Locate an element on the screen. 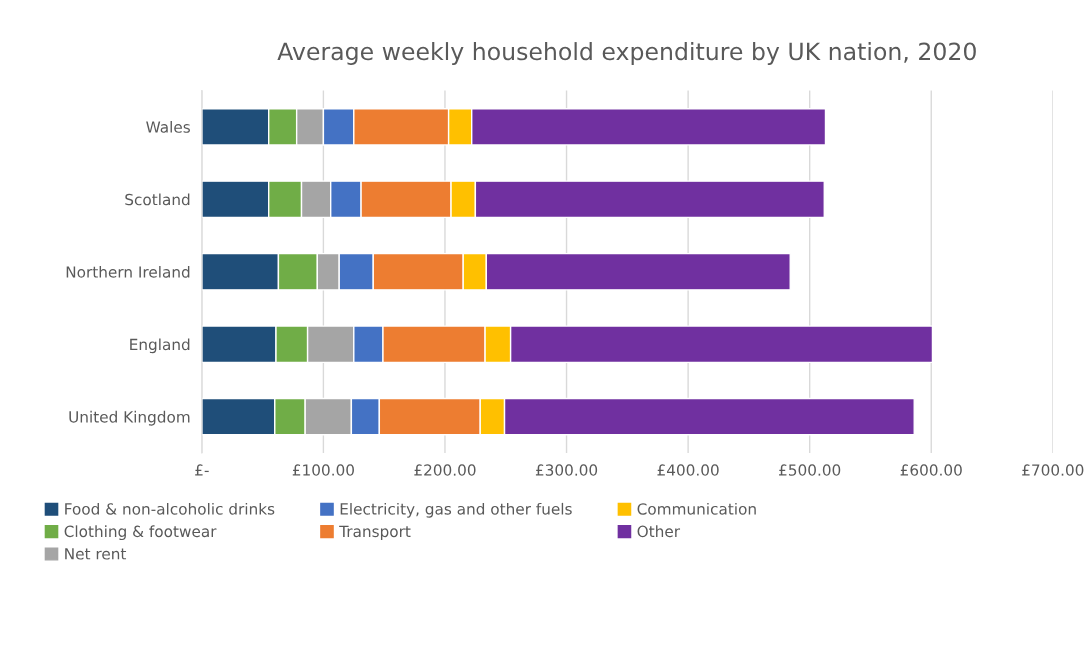  chart-title: Average weekly household expenditure by UK nation, 2020 is located at coordinates (626, 53).